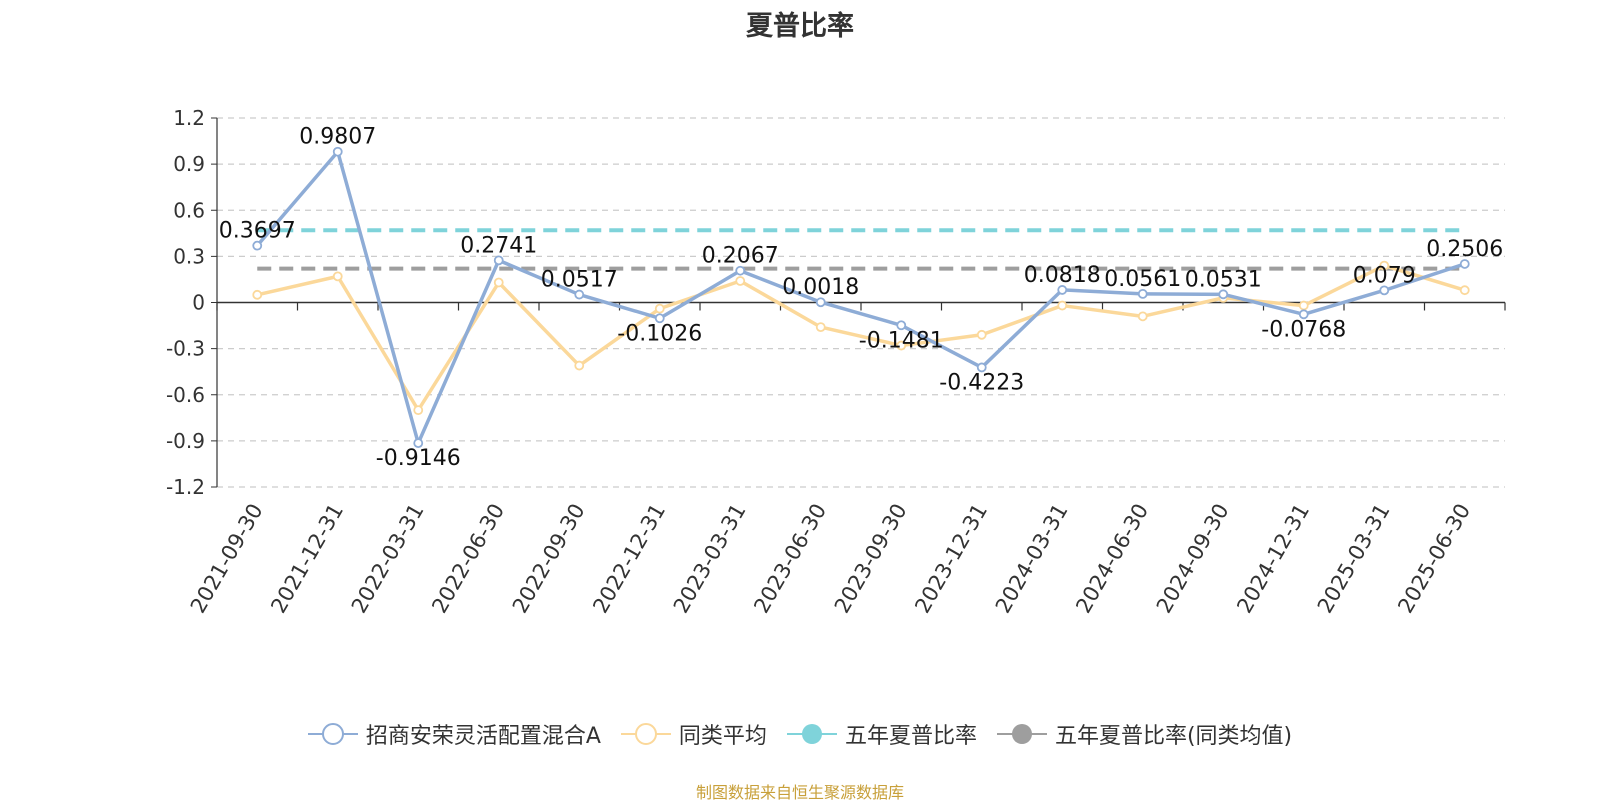 The image size is (1600, 803). I want to click on data-label: 0.079, so click(1384, 275).